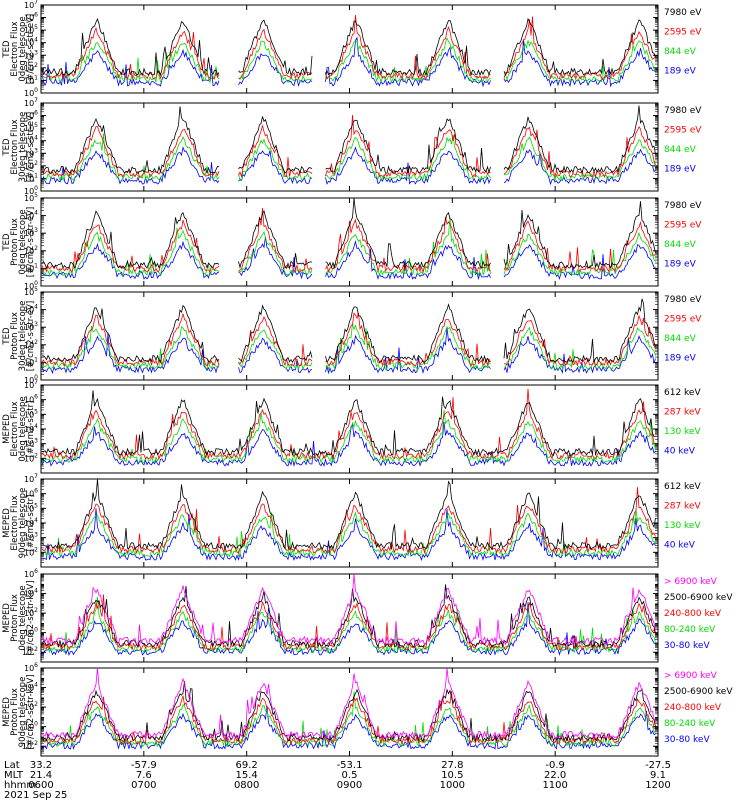 The height and width of the screenshot is (800, 750). Describe the element at coordinates (687, 740) in the screenshot. I see `legend-entry: 30-80 keV` at that location.